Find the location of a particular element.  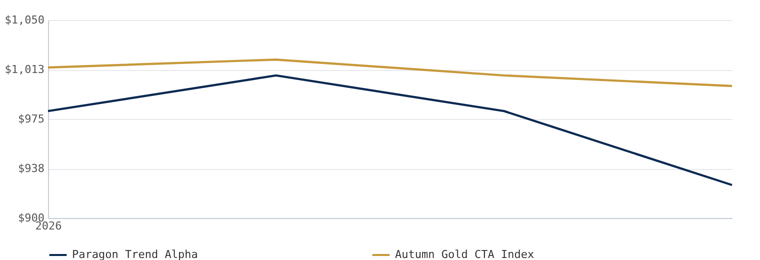

y-tick-label: $1,013 is located at coordinates (24, 69).